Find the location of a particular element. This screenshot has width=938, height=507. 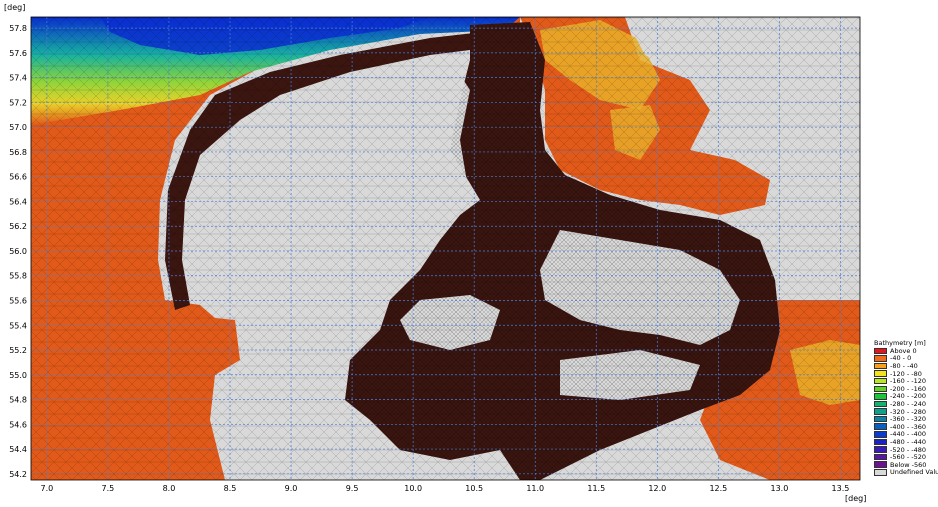

legend-item: -480 - -440 is located at coordinates (906, 442).